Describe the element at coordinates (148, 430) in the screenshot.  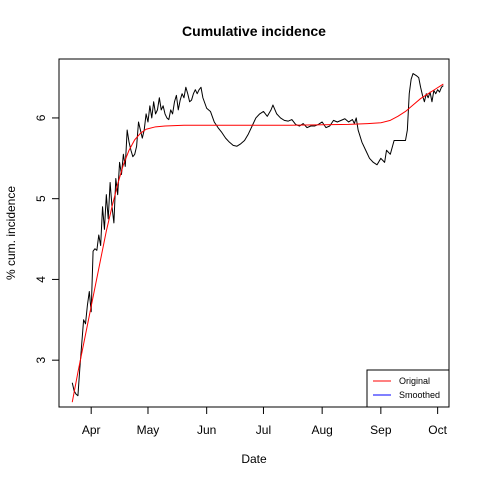
I see `x-tick-label: May` at that location.